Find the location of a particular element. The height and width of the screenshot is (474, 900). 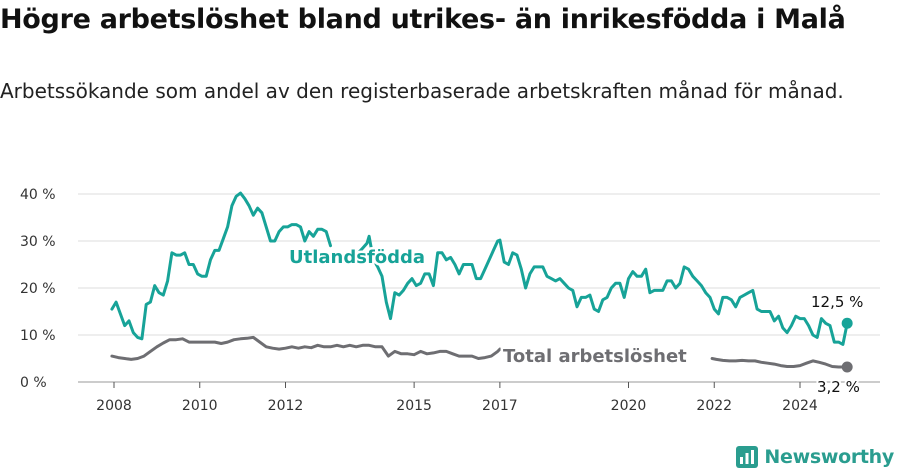

end-value-foreign: 12,5 % is located at coordinates (837, 302).